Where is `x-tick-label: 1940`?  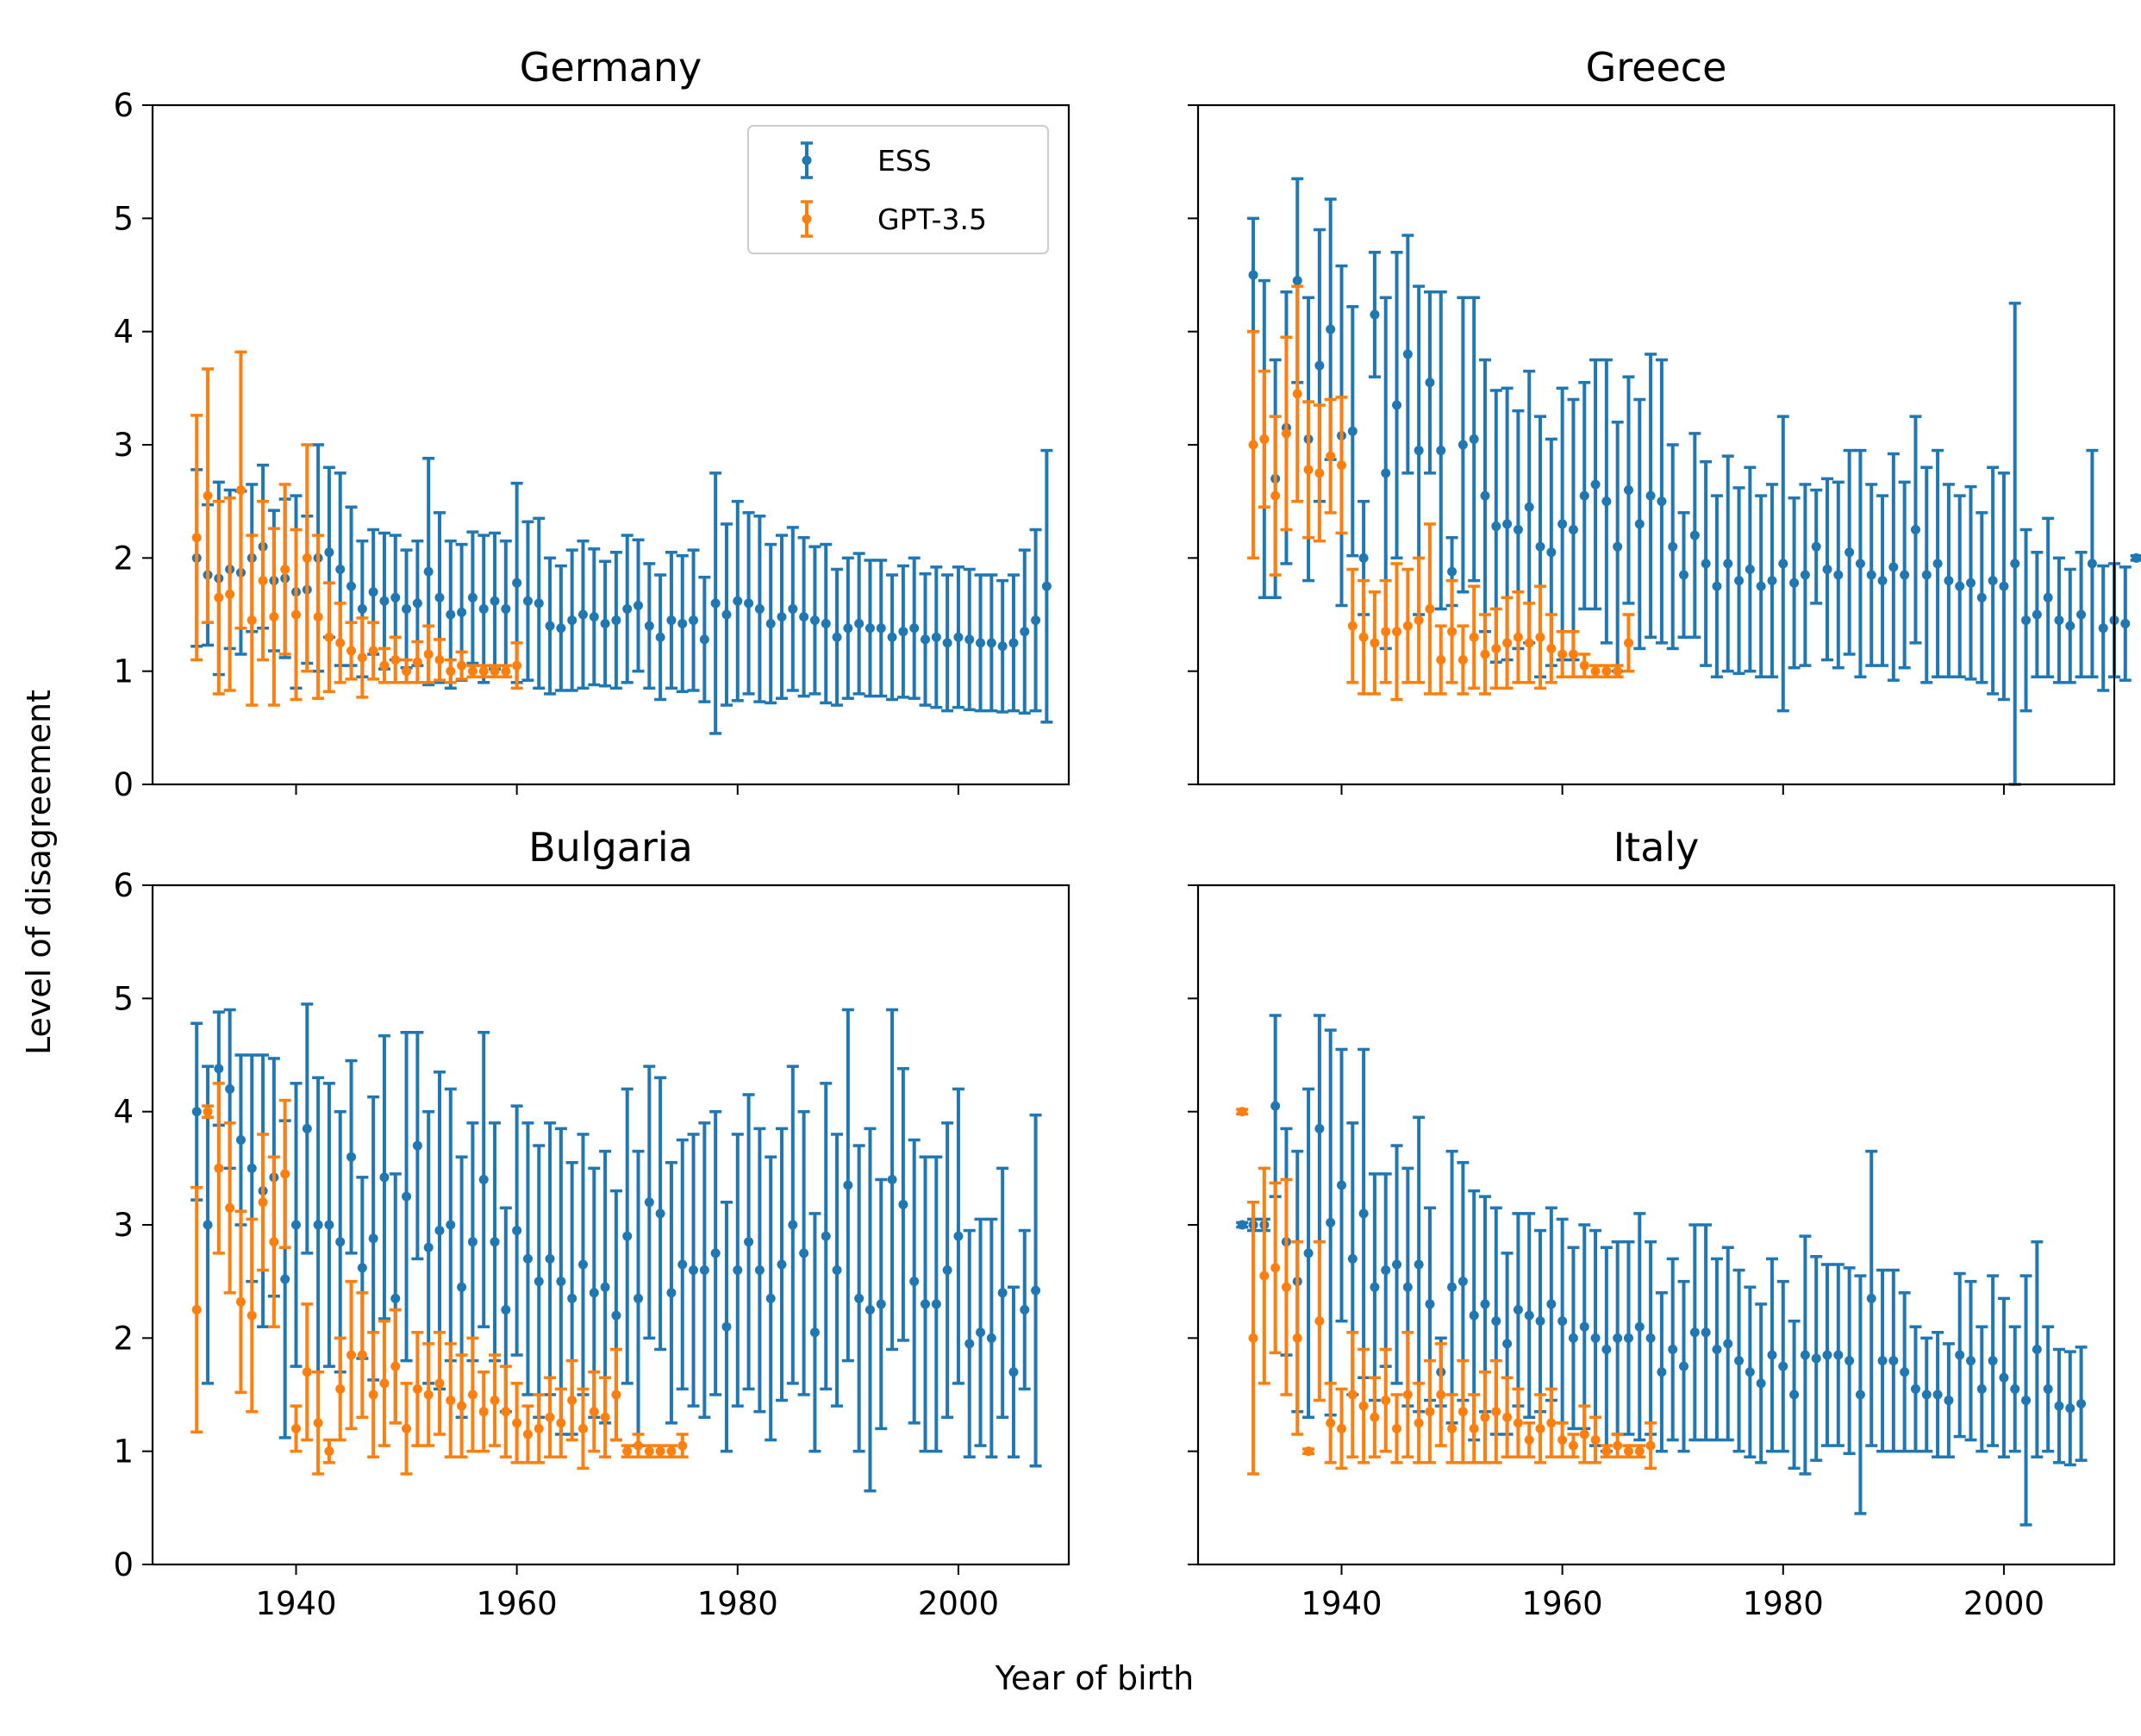 x-tick-label: 1940 is located at coordinates (295, 1603).